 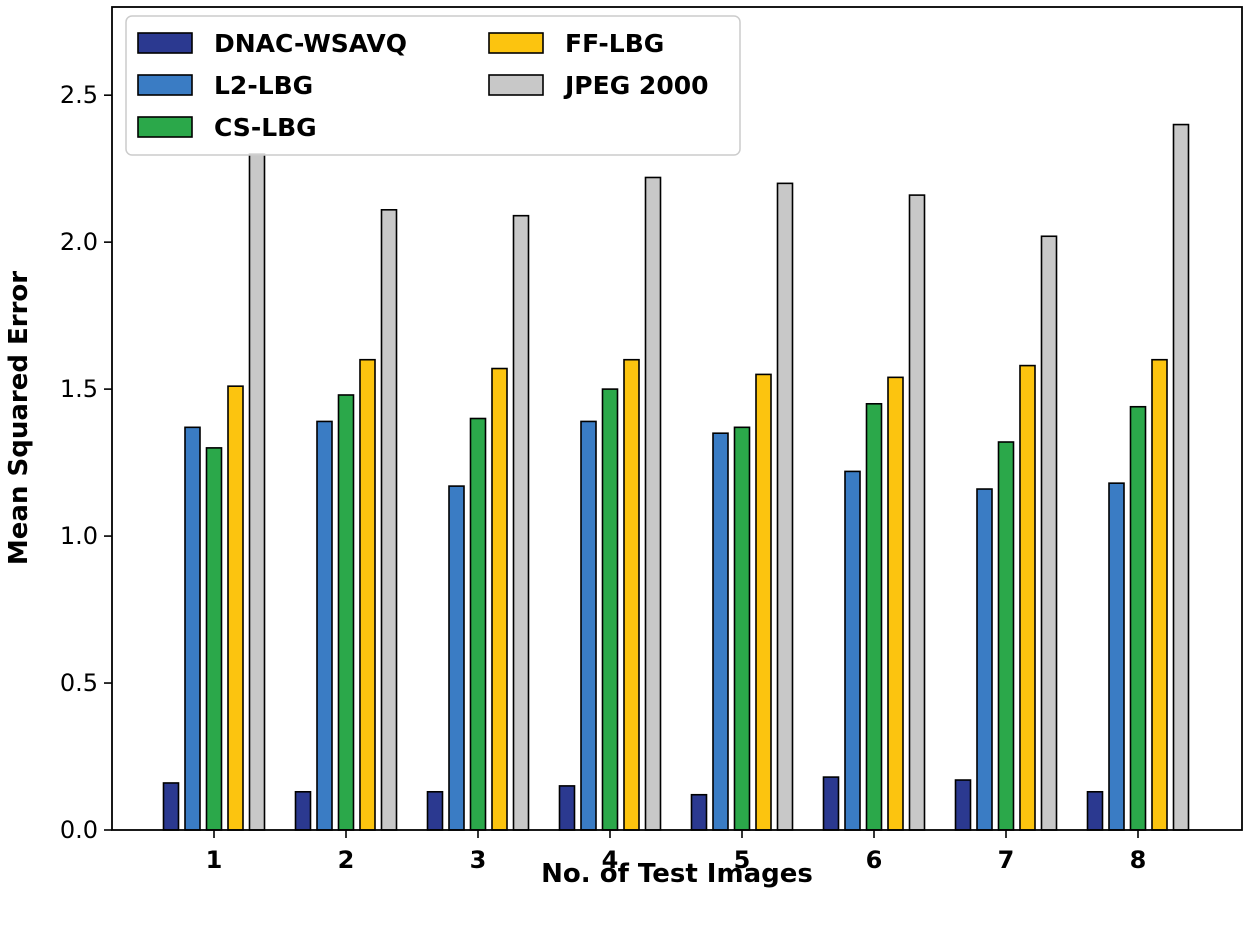 What do you see at coordinates (1006, 860) in the screenshot?
I see `x-tick-label: 7` at bounding box center [1006, 860].